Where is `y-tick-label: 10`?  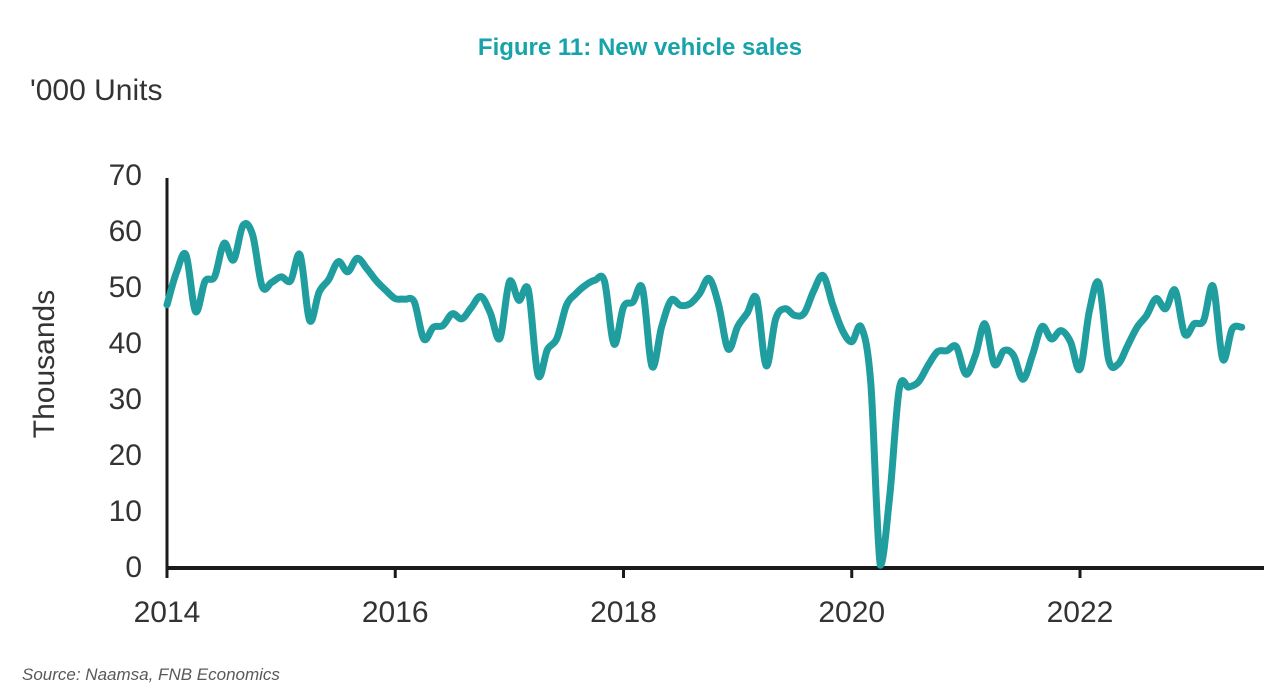 y-tick-label: 10 is located at coordinates (125, 511).